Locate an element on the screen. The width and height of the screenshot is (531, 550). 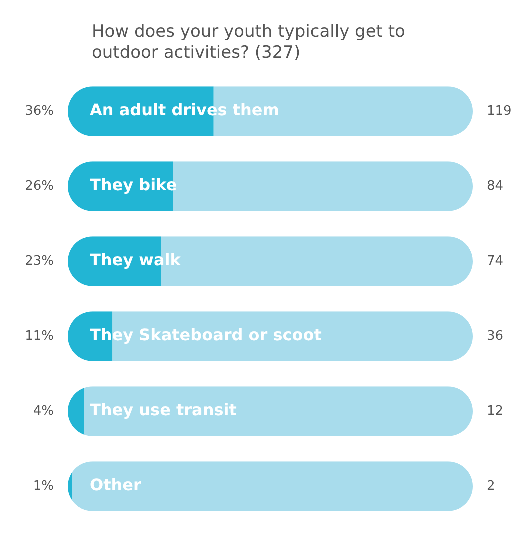
data-label: 36% is located at coordinates (39, 111).